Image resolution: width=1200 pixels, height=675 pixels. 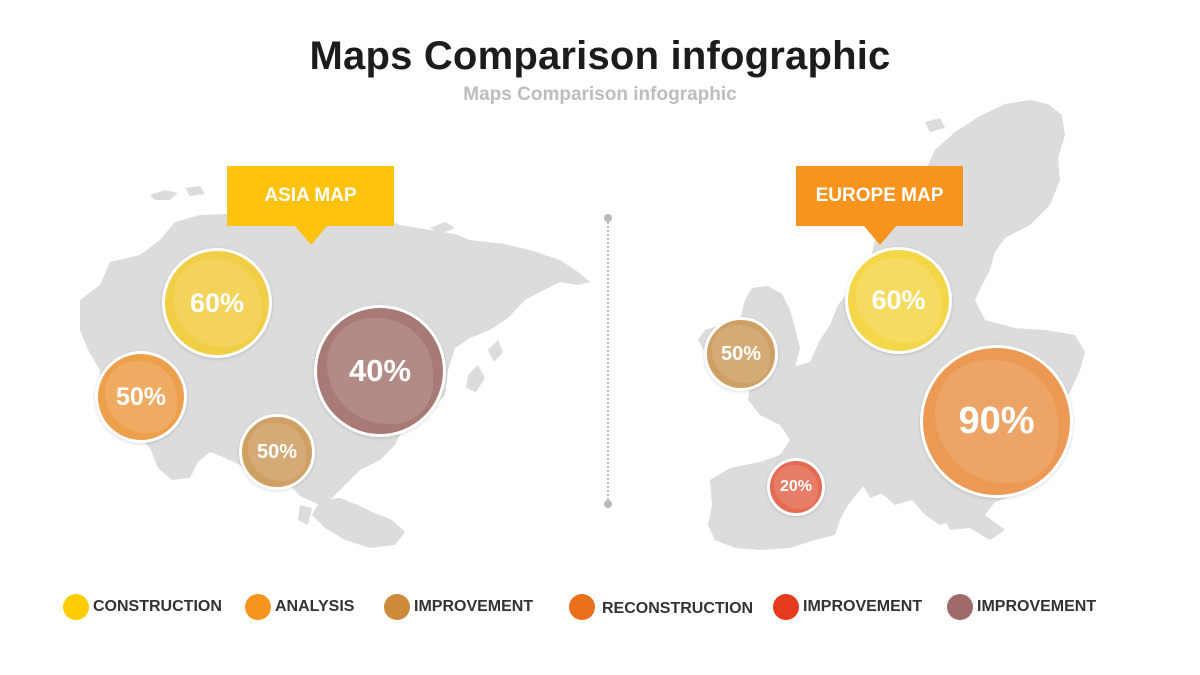 What do you see at coordinates (315, 606) in the screenshot?
I see `legend-label: ANALYSIS` at bounding box center [315, 606].